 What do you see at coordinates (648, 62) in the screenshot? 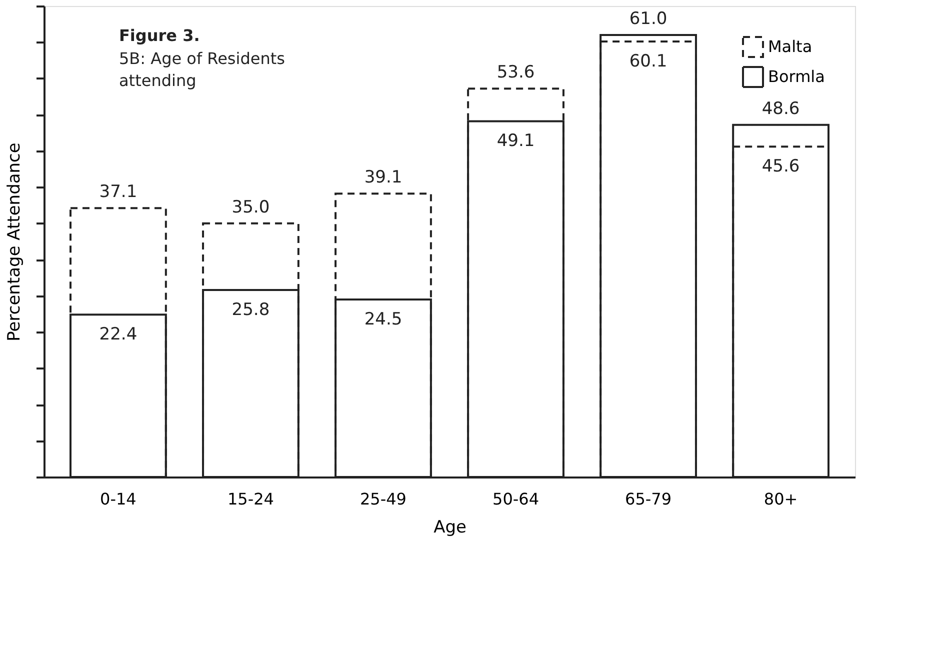
I see `data-label: 60.1` at bounding box center [648, 62].